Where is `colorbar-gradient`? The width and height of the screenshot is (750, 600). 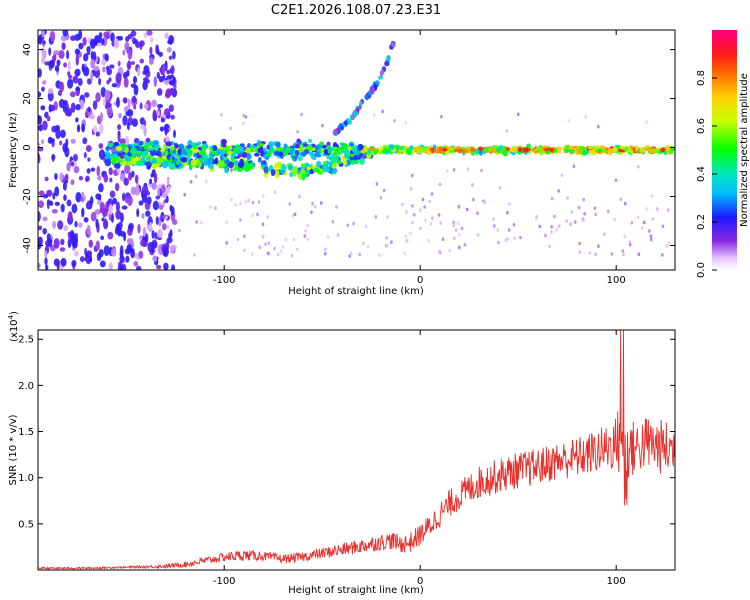 colorbar-gradient is located at coordinates (724, 150).